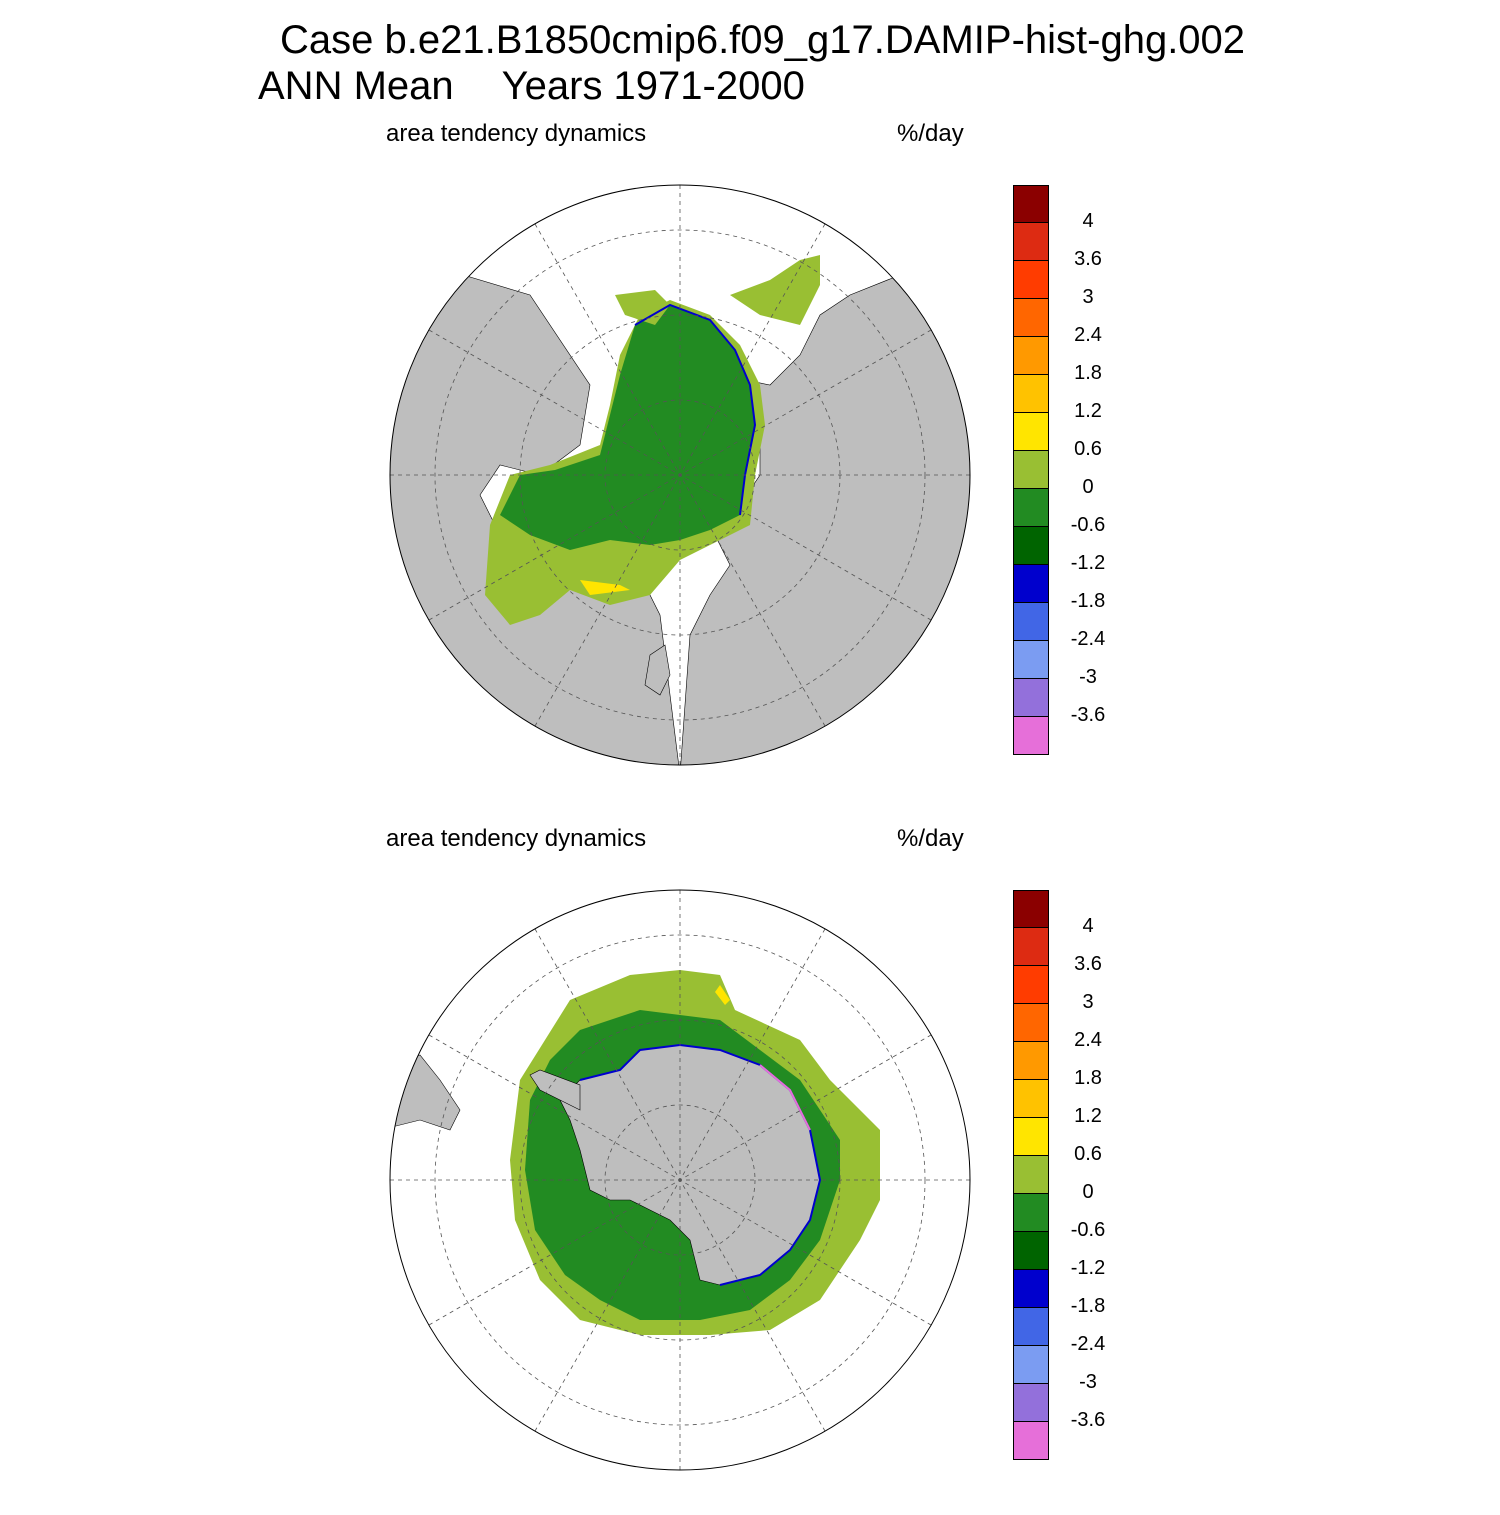 The image size is (1500, 1515). Describe the element at coordinates (930, 133) in the screenshot. I see `north-units-label: %/day` at that location.